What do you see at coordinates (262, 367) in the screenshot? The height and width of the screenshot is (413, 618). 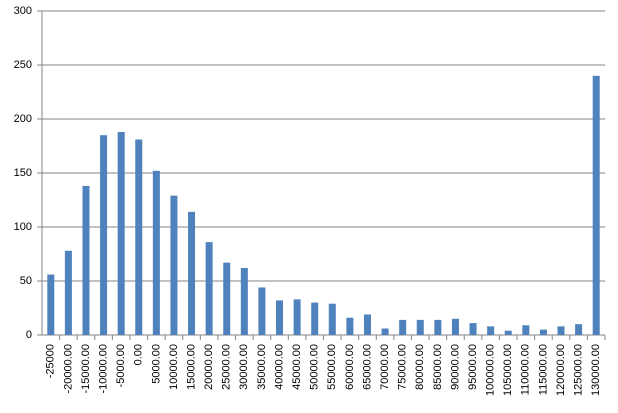 I see `x-tick-label: 35000.00` at bounding box center [262, 367].